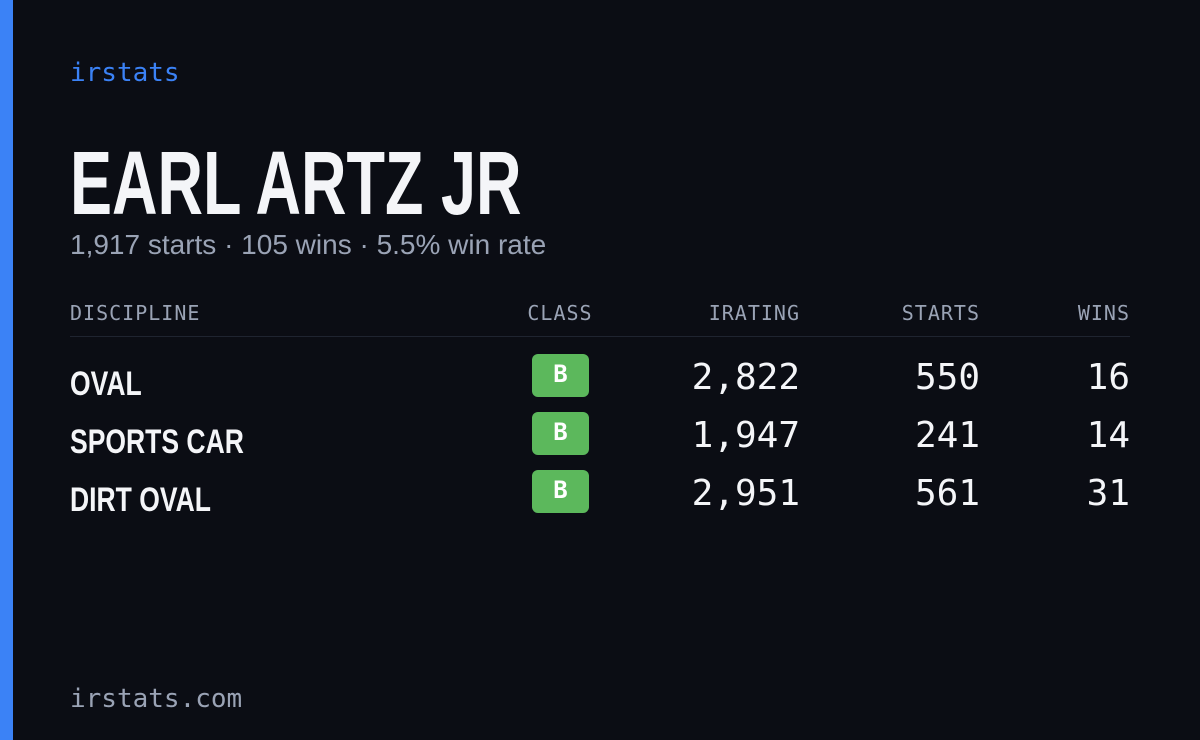 The image size is (1200, 740). Describe the element at coordinates (157, 442) in the screenshot. I see `discipline-name: SPORTS CAR` at that location.